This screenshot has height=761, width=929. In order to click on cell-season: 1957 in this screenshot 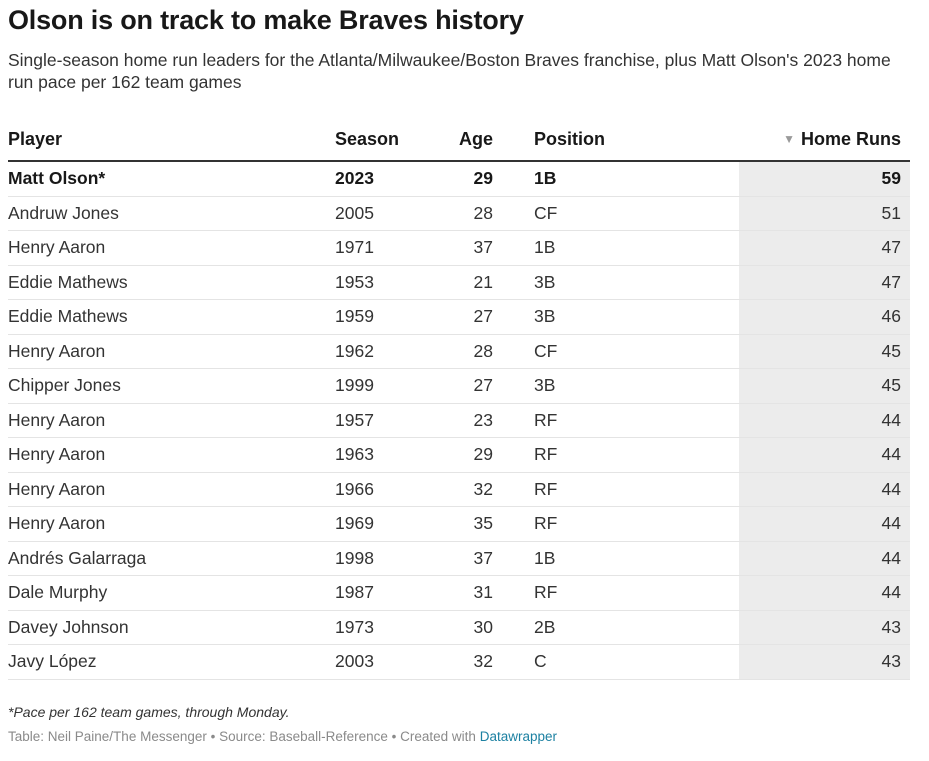, I will do `click(385, 420)`.